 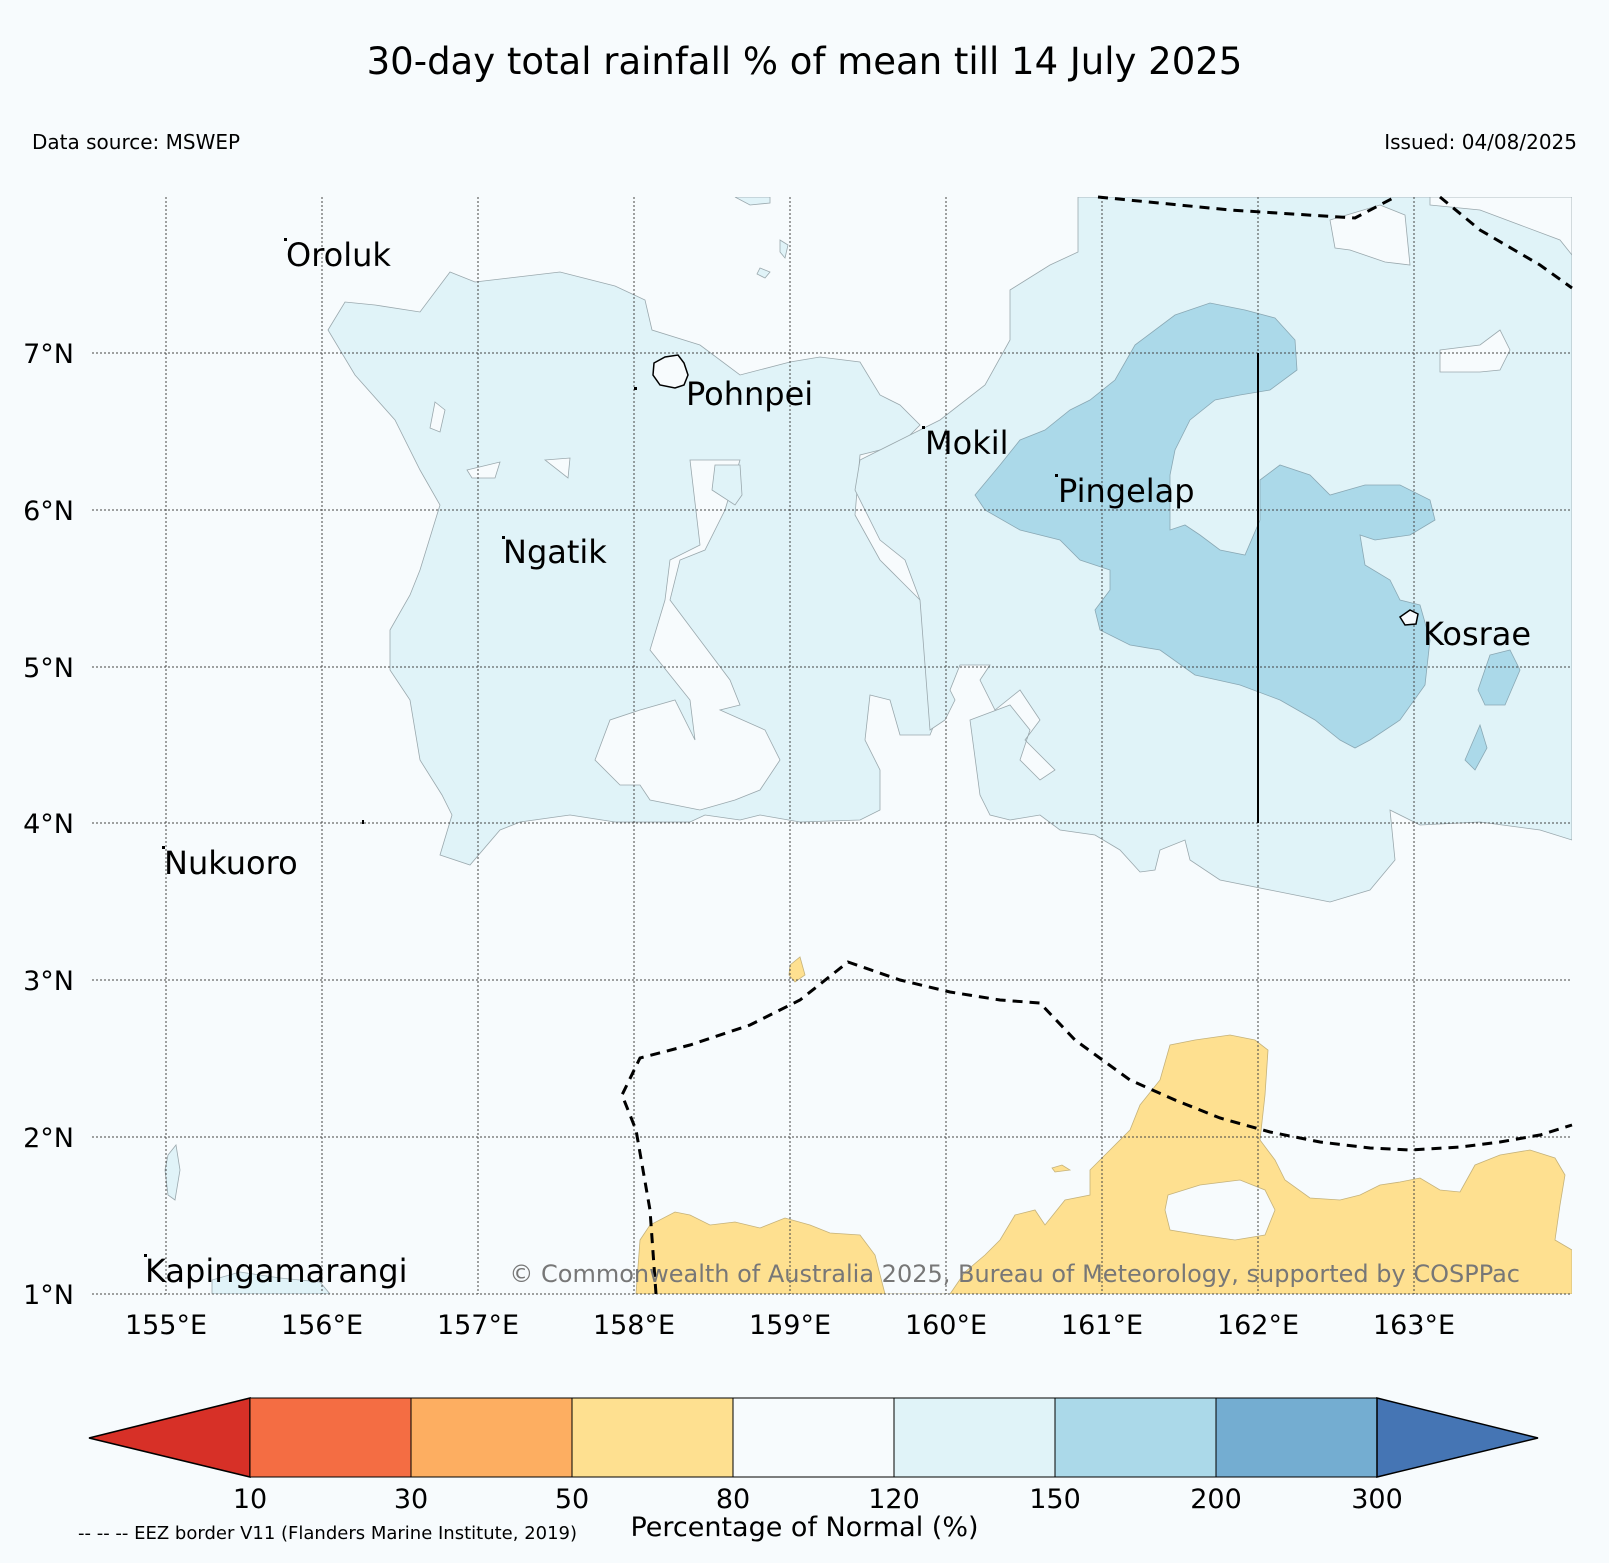 I want to click on lat-label-3n: 3°N, so click(x=48, y=981).